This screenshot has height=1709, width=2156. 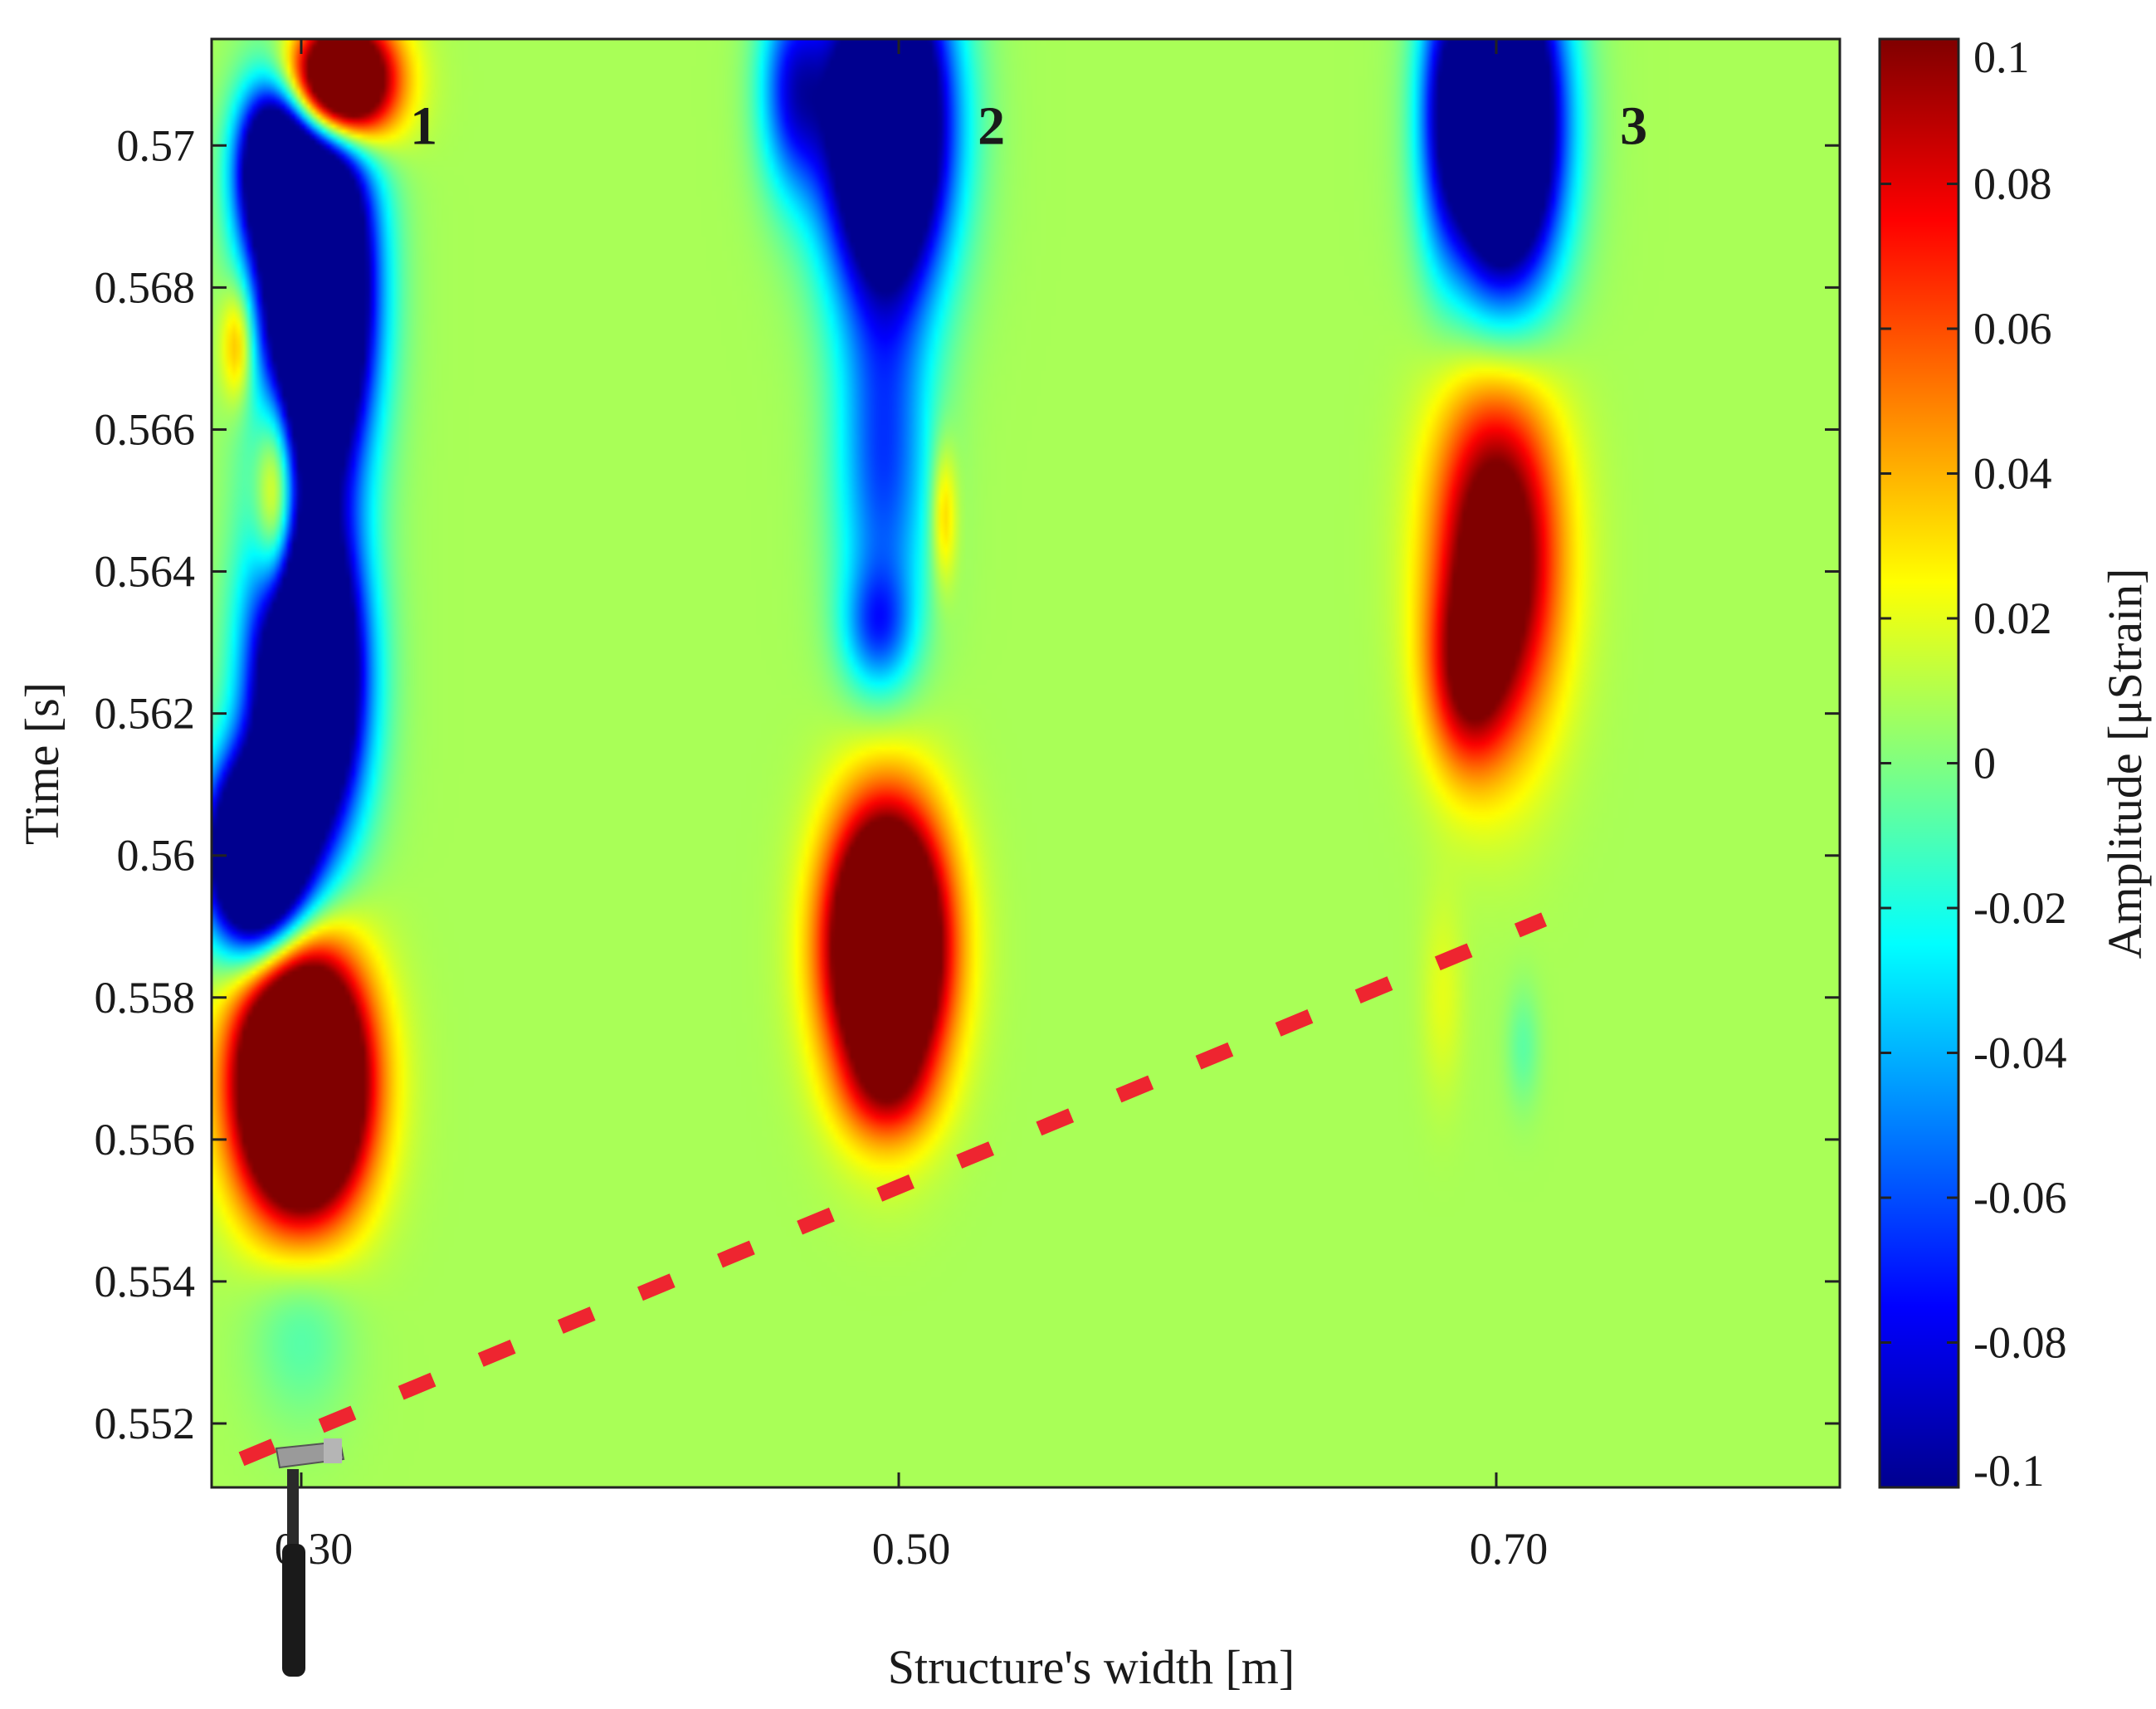 I want to click on y-tick-label: 0.556, so click(x=146, y=1140).